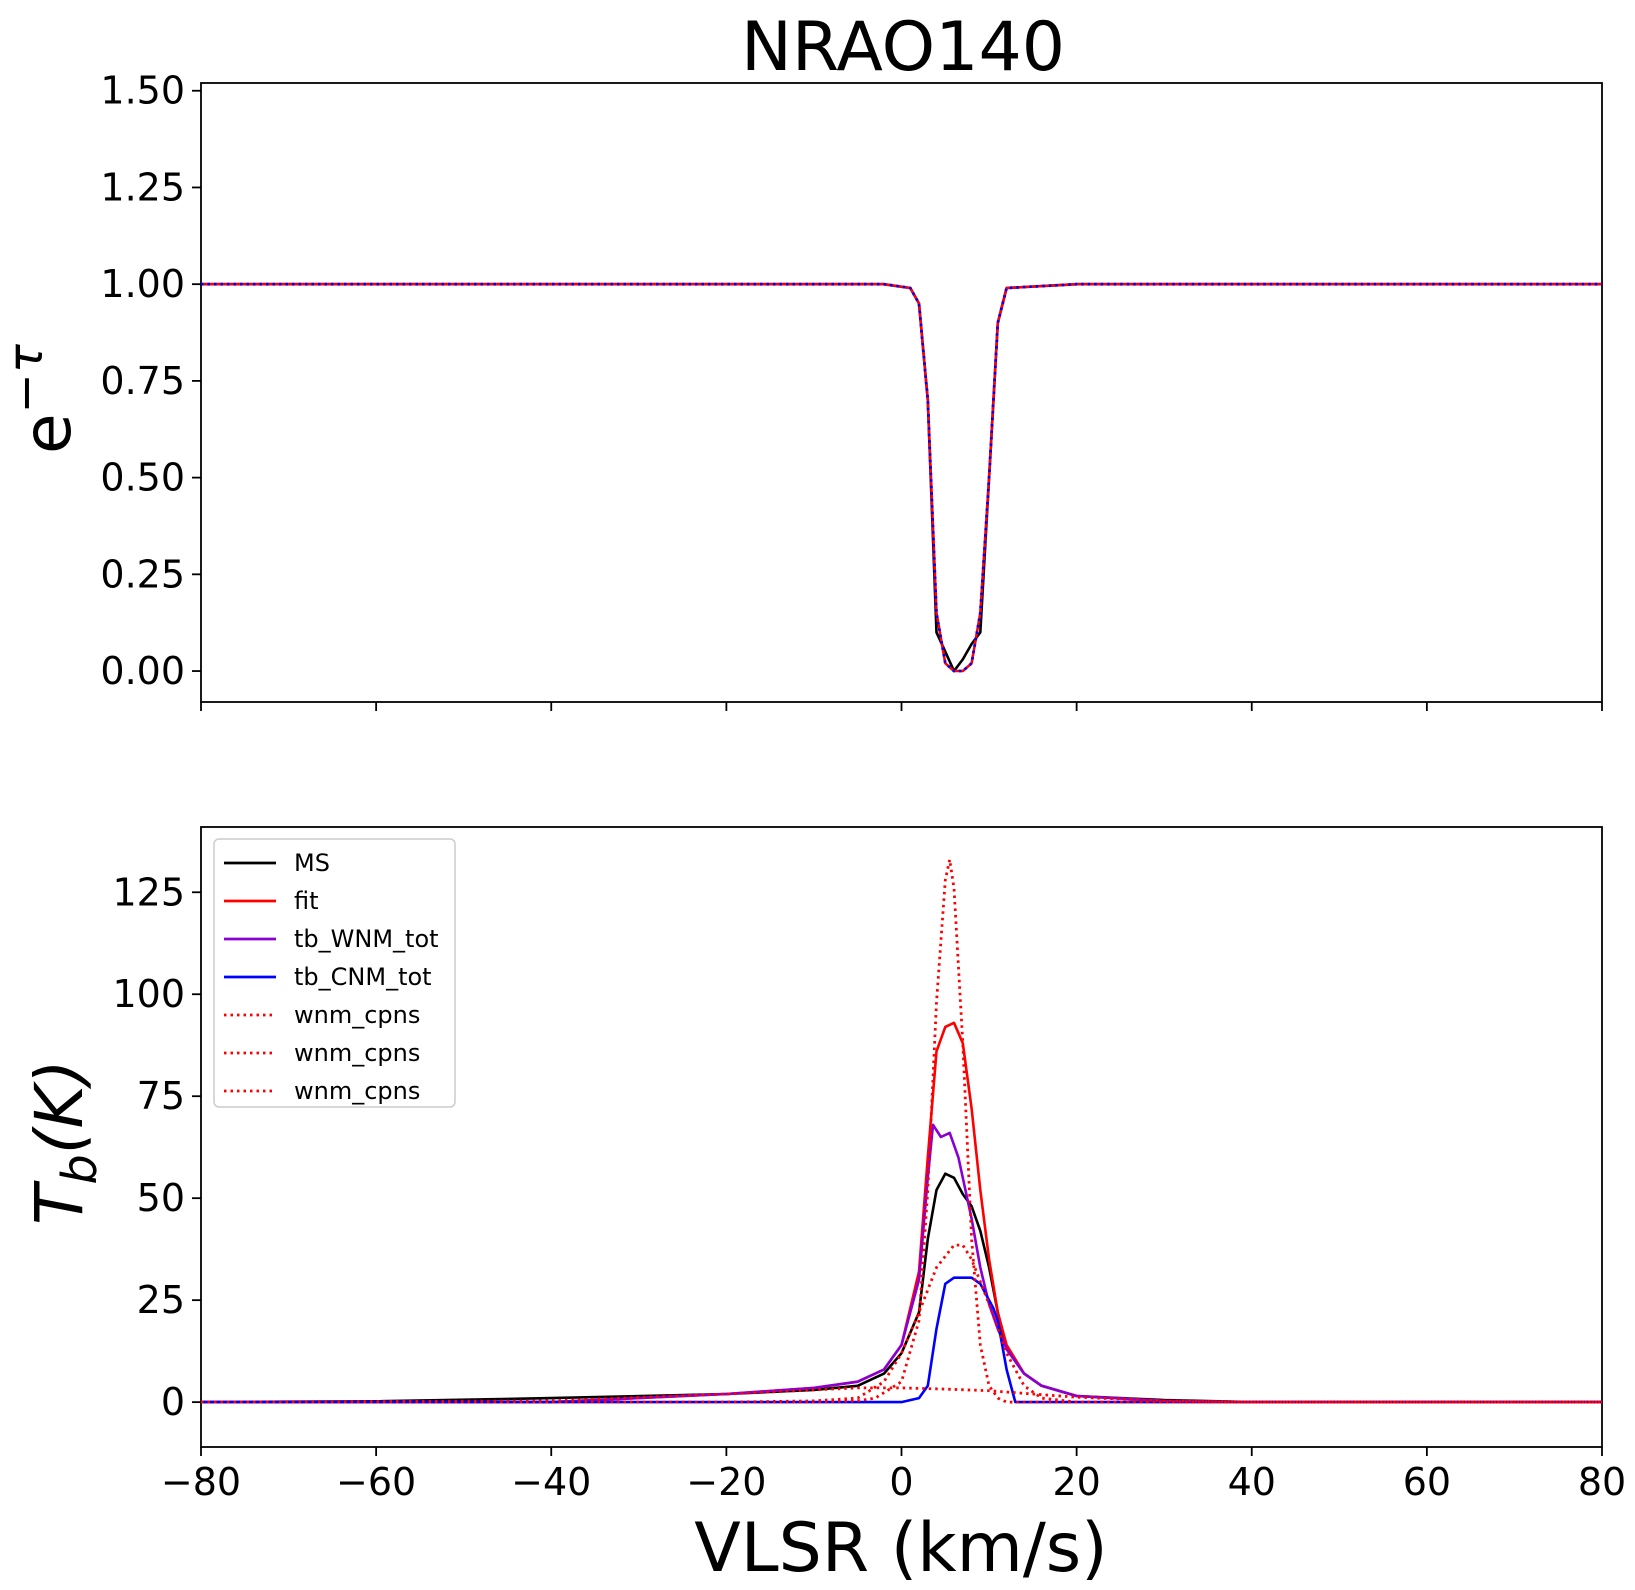 Image resolution: width=1635 pixels, height=1590 pixels. I want to click on bottom-x-tick-label: −60, so click(376, 1482).